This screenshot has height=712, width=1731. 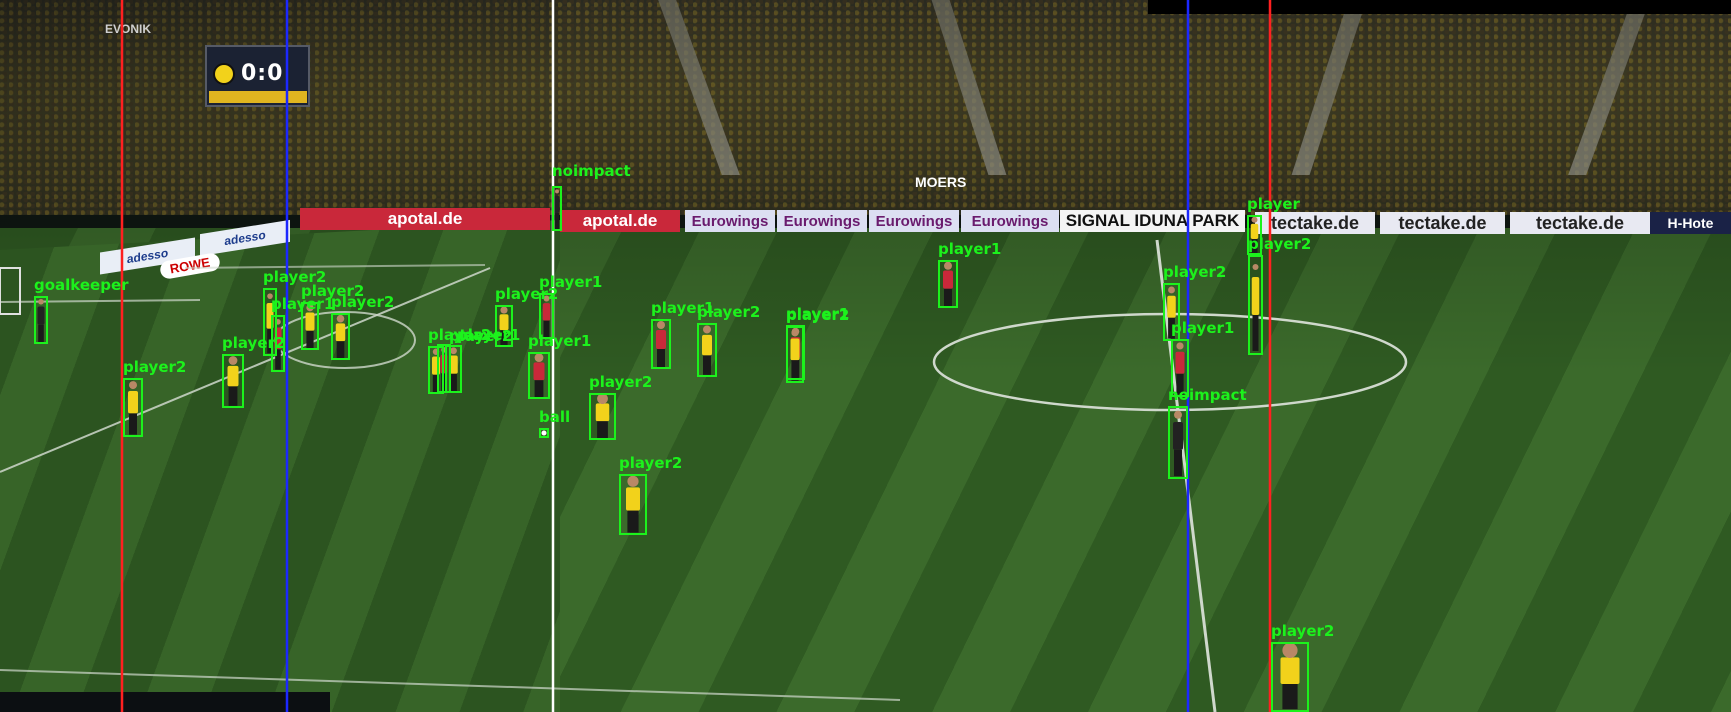 I want to click on ad-evonik: EVONIK, so click(x=128, y=29).